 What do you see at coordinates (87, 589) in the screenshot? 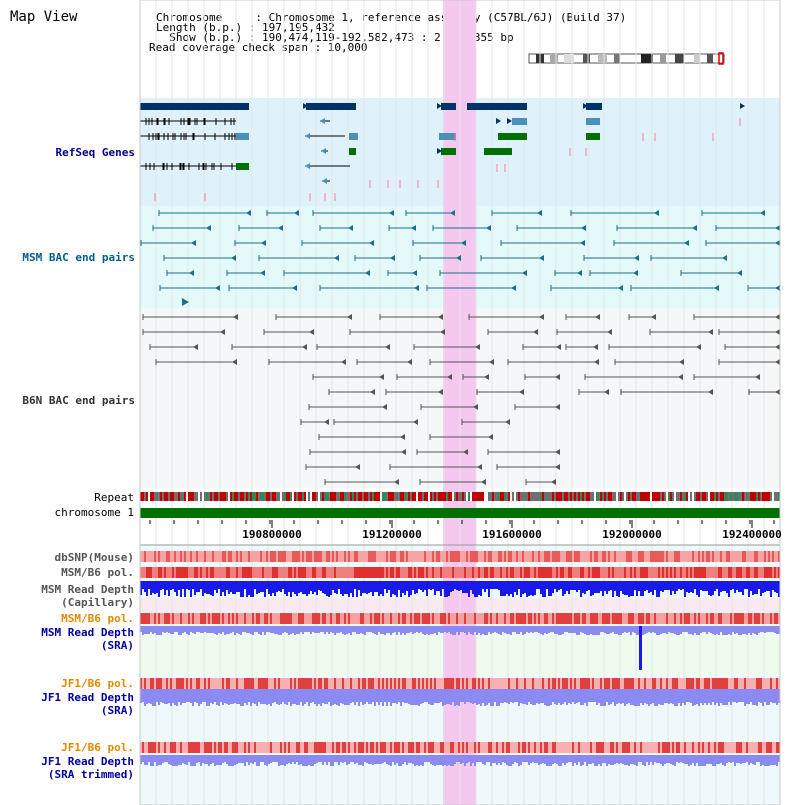
I see `track-label-msm-read-depth-cap: MSM Read Depth` at bounding box center [87, 589].